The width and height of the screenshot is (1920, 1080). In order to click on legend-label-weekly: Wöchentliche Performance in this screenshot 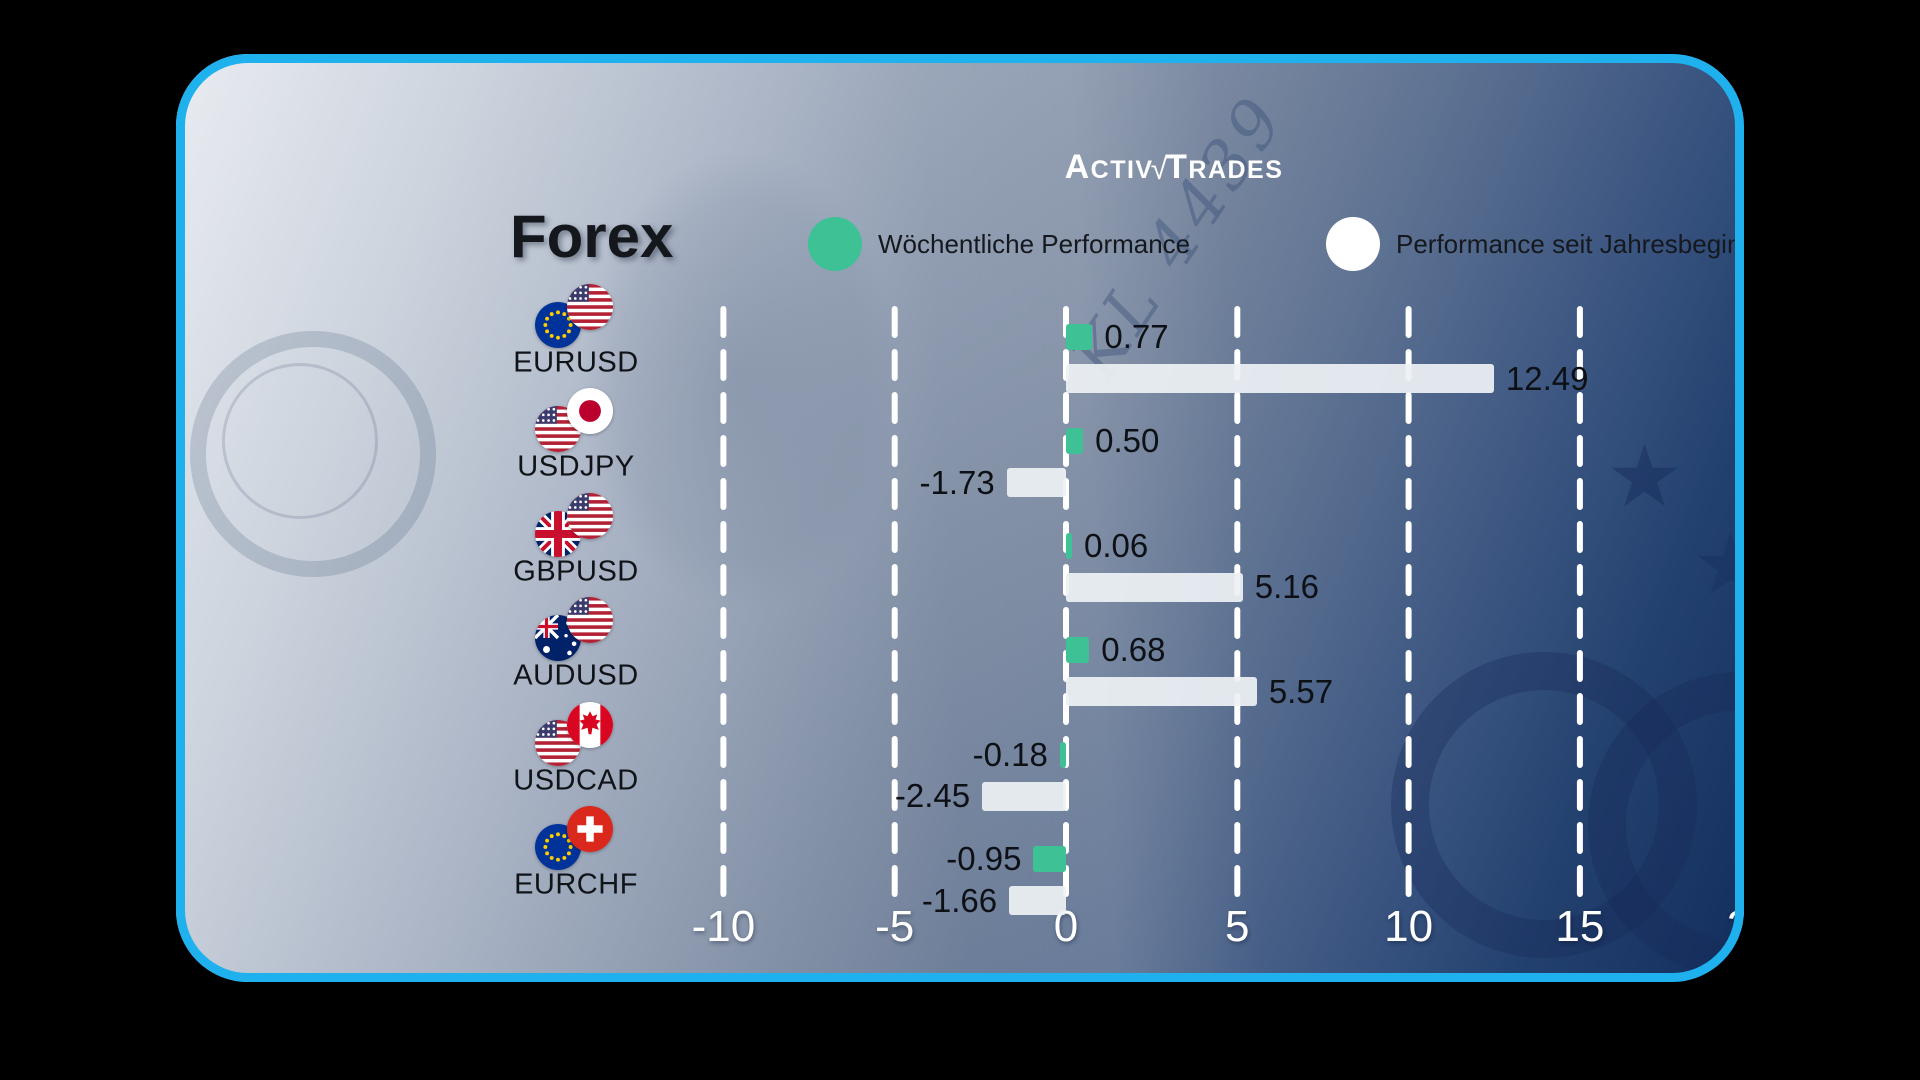, I will do `click(1034, 243)`.